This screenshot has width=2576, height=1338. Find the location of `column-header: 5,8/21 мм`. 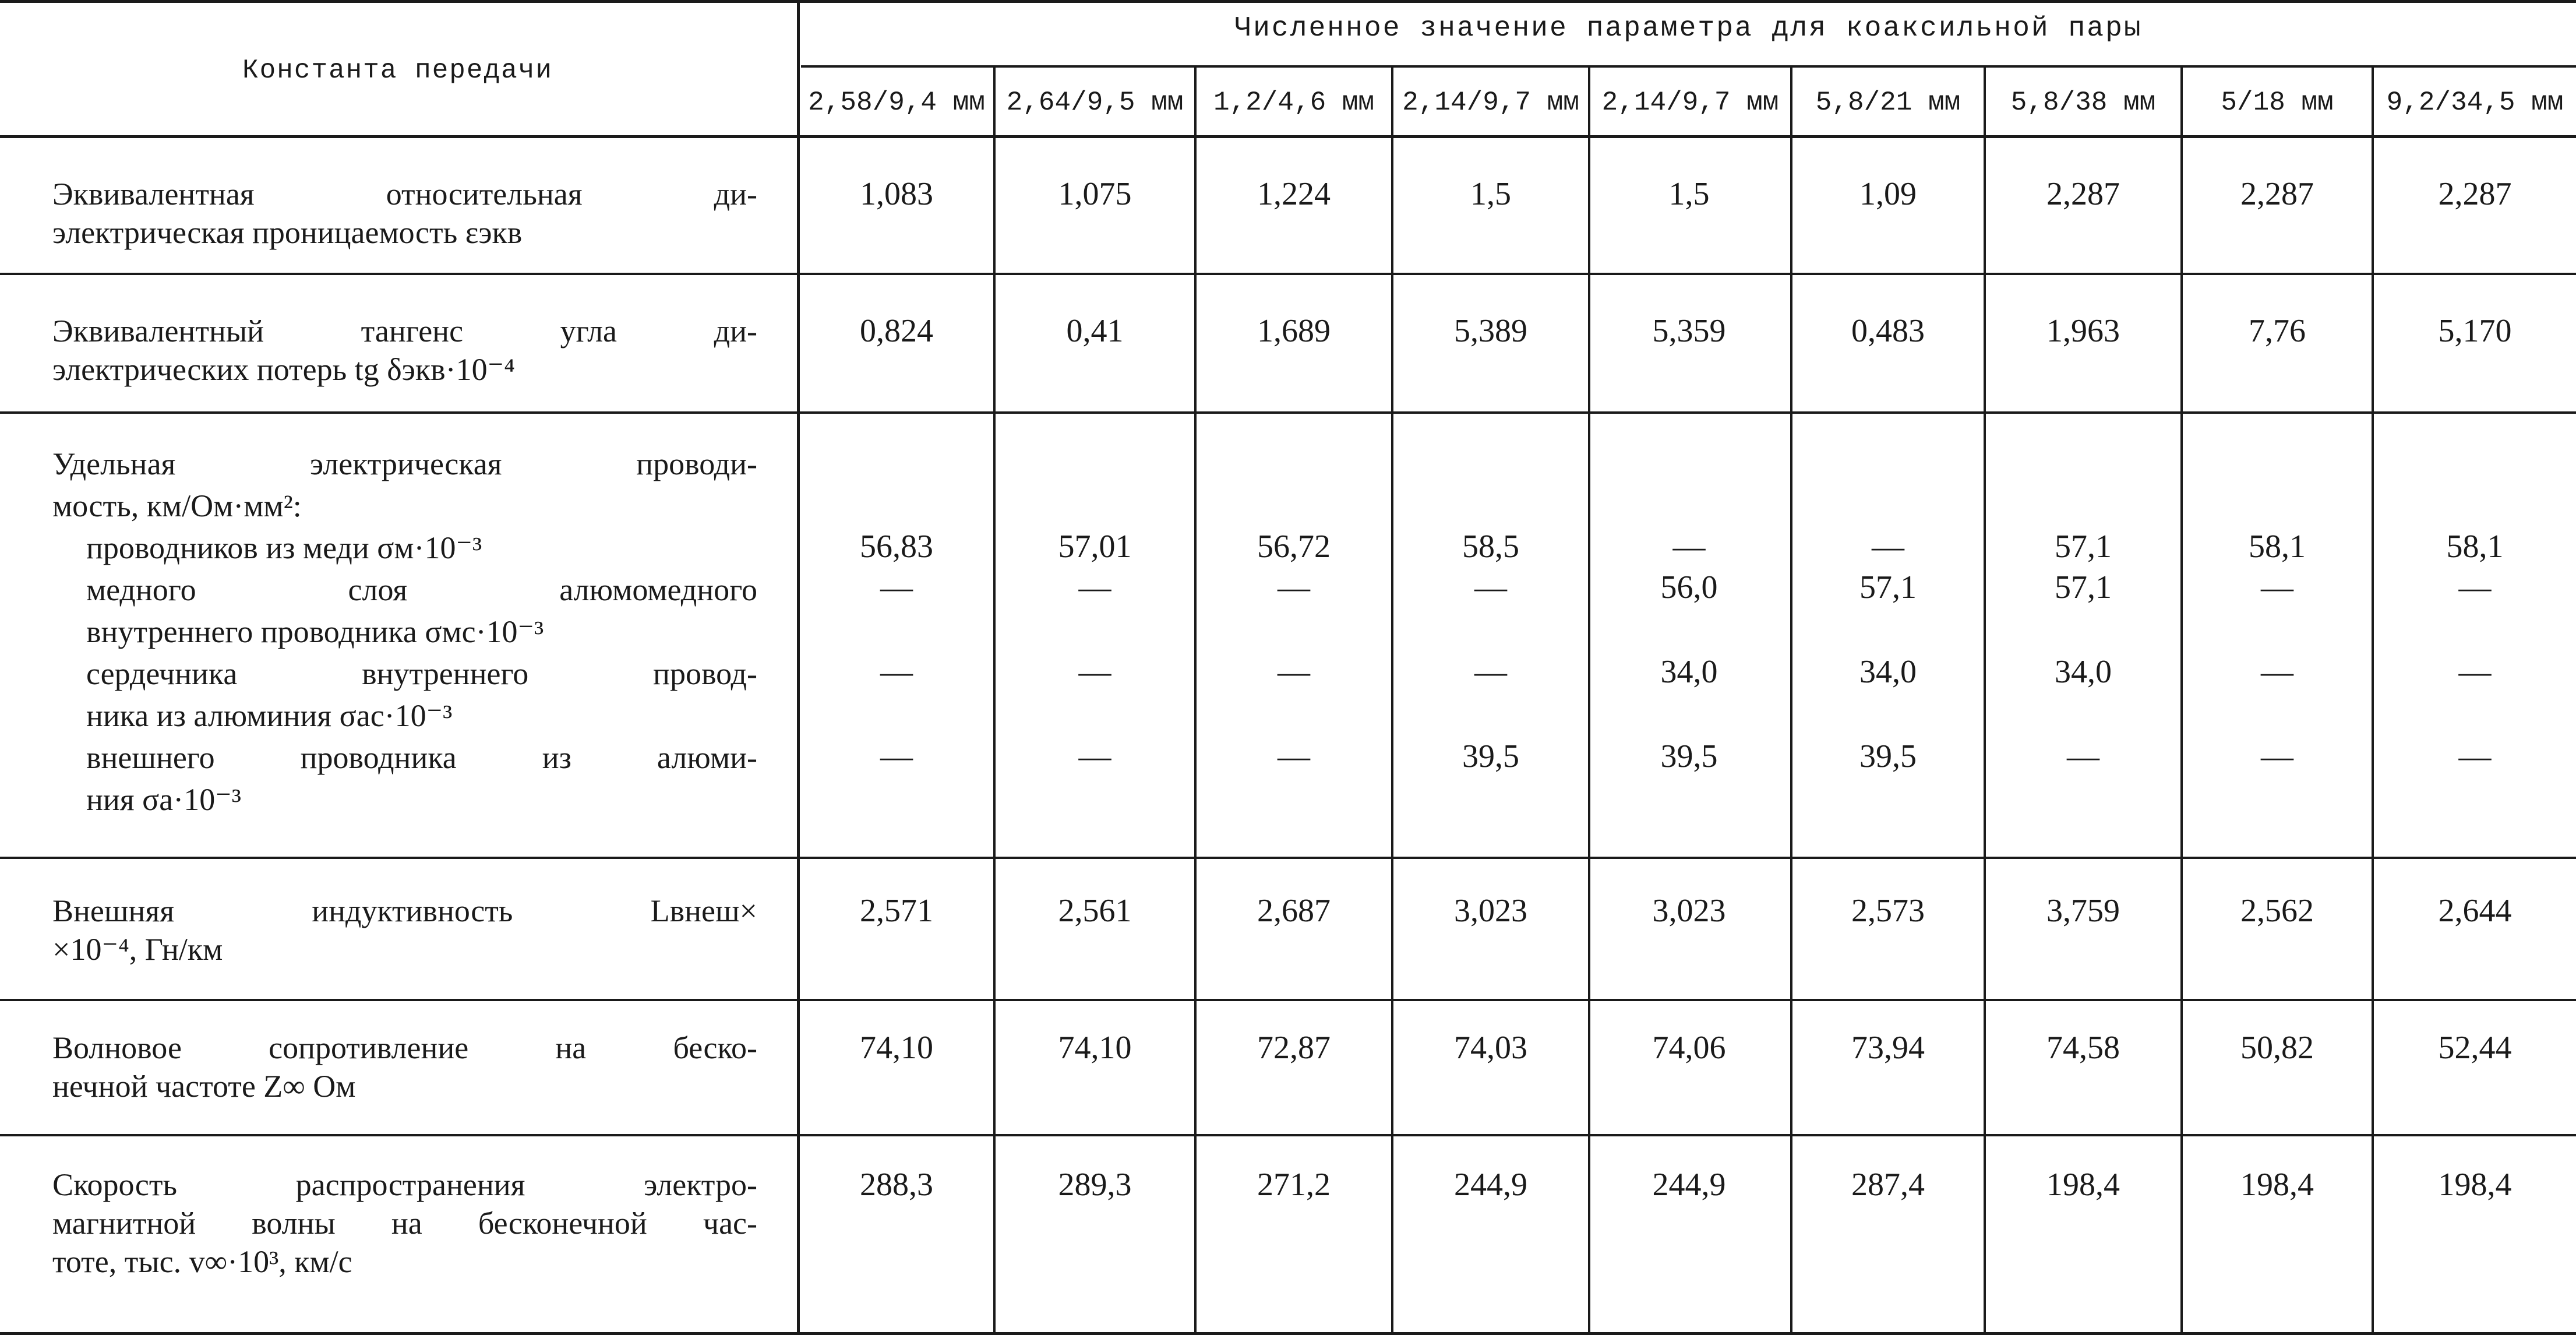

column-header: 5,8/21 мм is located at coordinates (1888, 102).